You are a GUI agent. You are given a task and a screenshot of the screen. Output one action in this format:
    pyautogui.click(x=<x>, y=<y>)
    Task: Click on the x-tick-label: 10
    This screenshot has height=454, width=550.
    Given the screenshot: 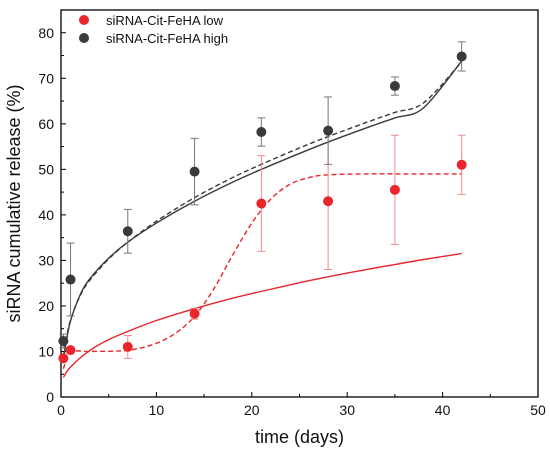 What is the action you would take?
    pyautogui.click(x=157, y=410)
    